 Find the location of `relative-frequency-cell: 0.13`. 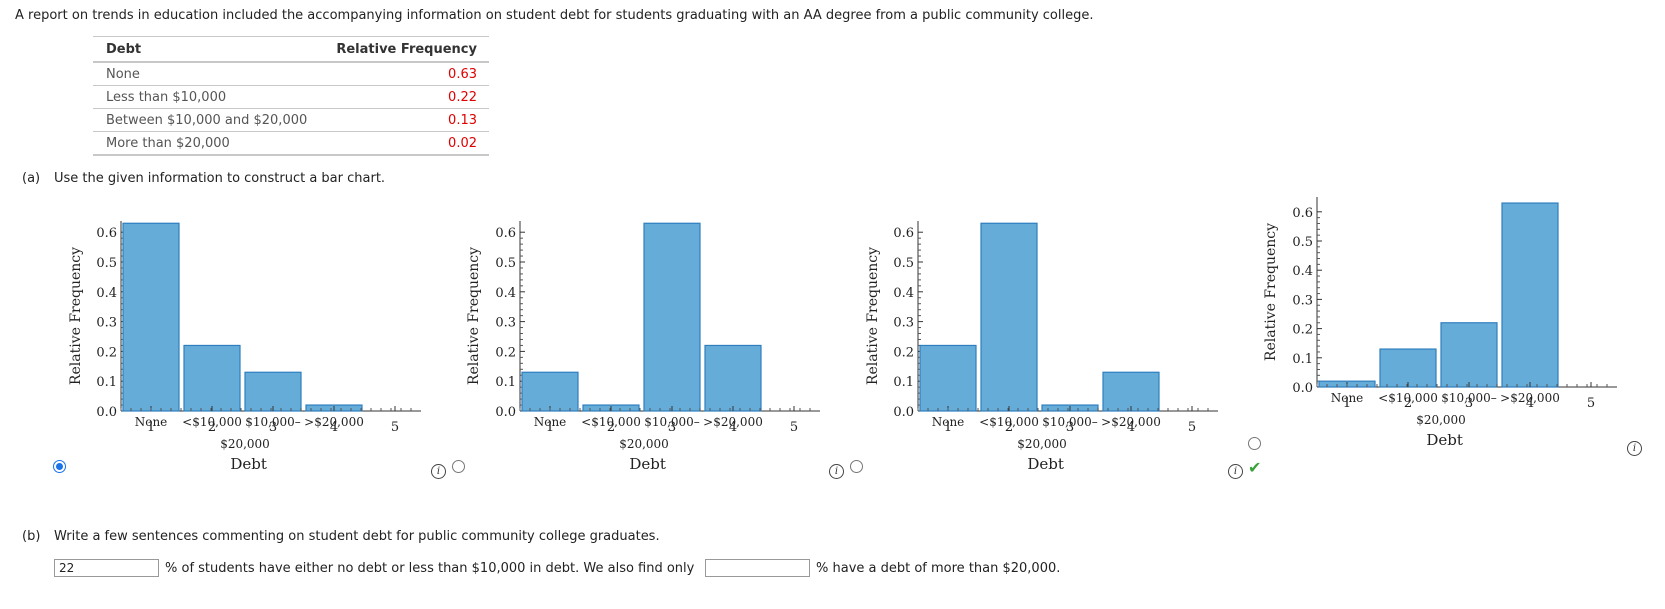

relative-frequency-cell: 0.13 is located at coordinates (405, 120).